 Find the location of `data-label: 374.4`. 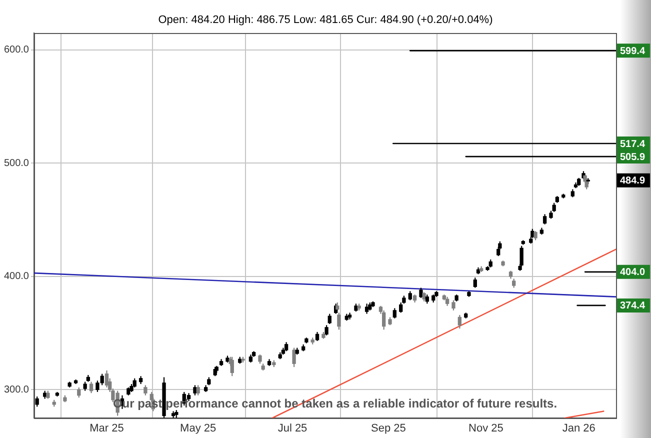

data-label: 374.4 is located at coordinates (633, 306).